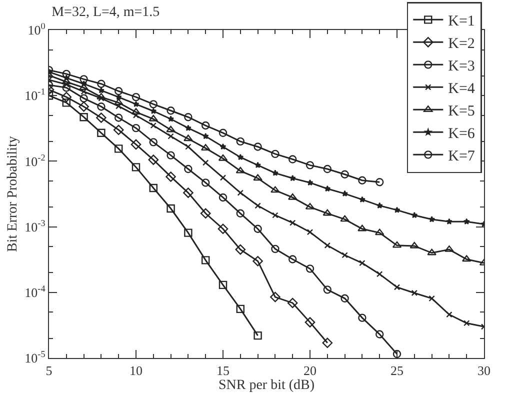 Image resolution: width=516 pixels, height=400 pixels. Describe the element at coordinates (462, 156) in the screenshot. I see `legend-label: K=7` at that location.